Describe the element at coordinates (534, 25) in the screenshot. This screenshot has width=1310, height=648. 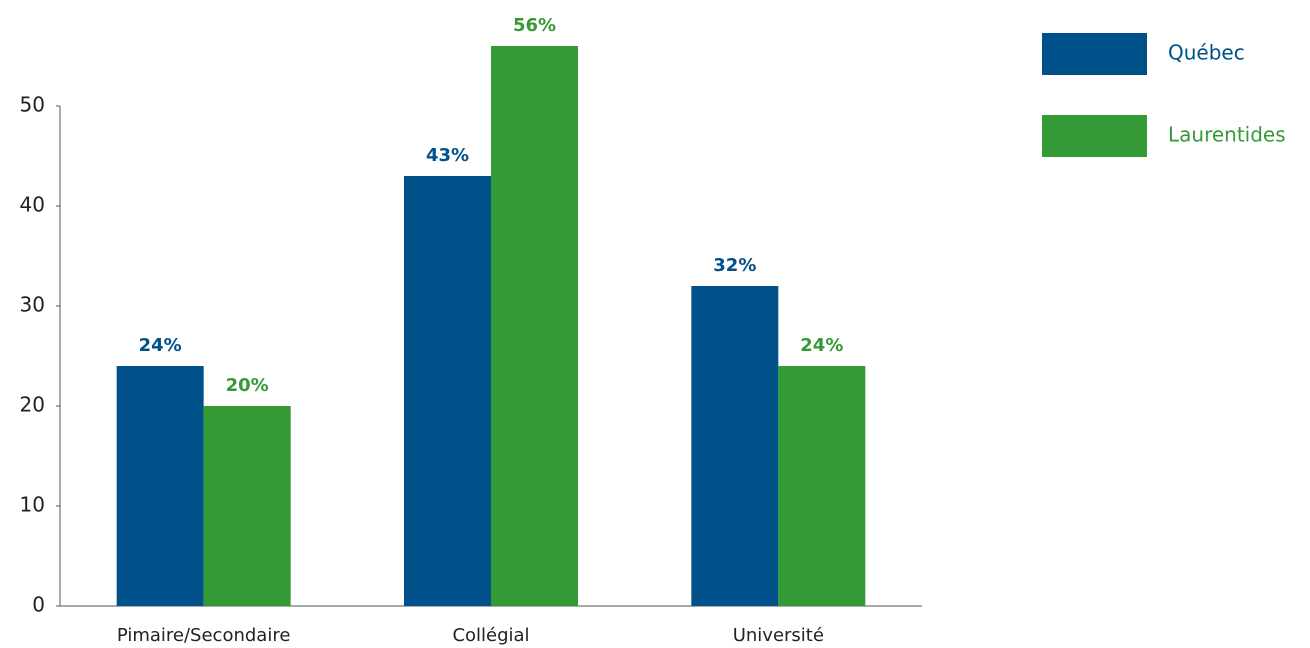
I see `value-label: 56%` at that location.